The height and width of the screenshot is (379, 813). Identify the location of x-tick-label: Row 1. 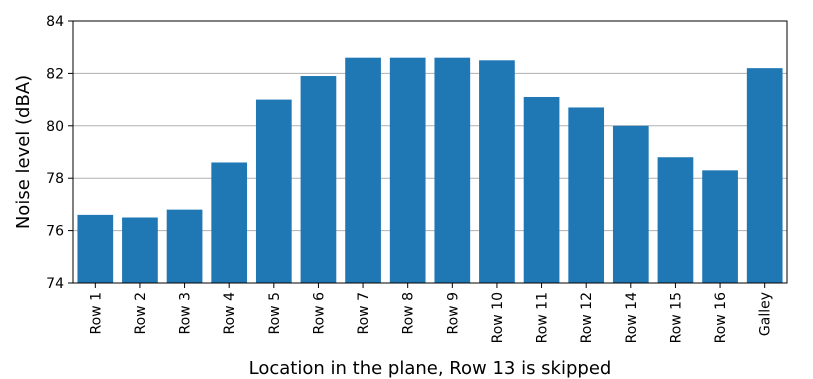
(96, 313).